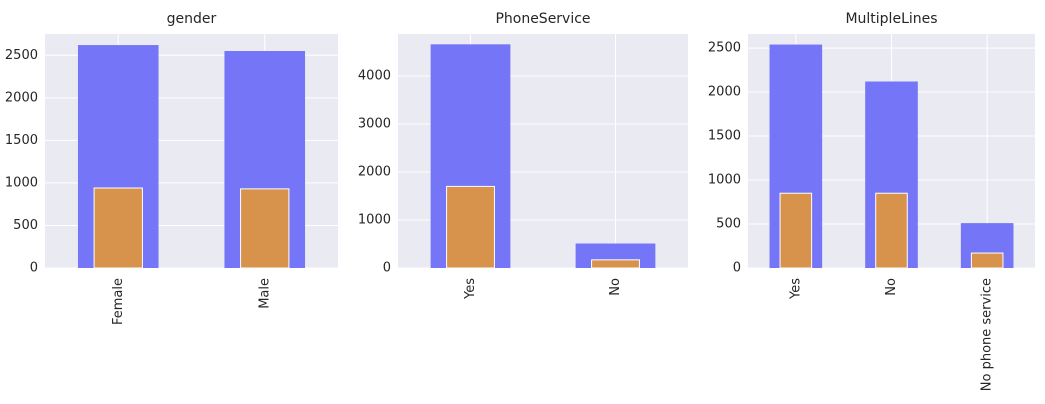 The width and height of the screenshot is (1045, 404). I want to click on chart-title: PhoneService, so click(542, 19).